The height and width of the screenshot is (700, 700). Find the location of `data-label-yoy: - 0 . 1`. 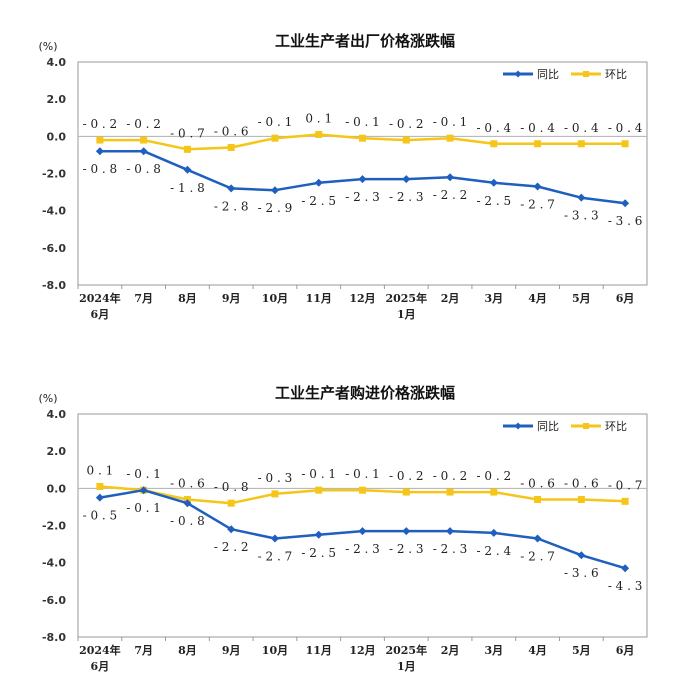

data-label-yoy: - 0 . 1 is located at coordinates (143, 508).